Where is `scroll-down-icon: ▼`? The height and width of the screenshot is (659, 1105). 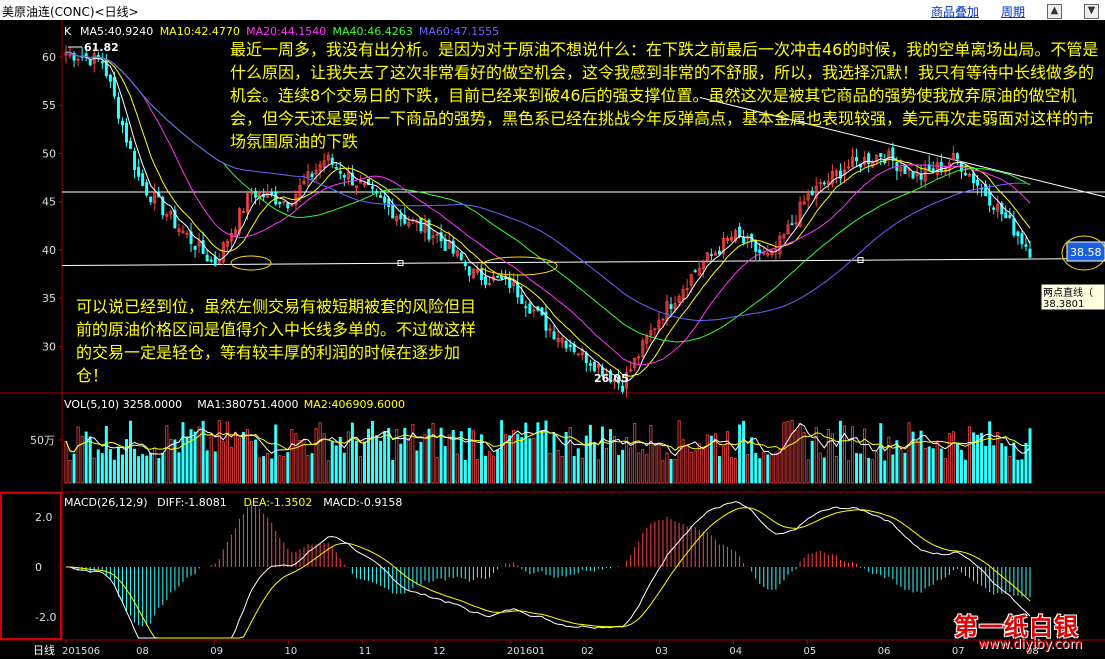
scroll-down-icon: ▼ is located at coordinates (1091, 11).